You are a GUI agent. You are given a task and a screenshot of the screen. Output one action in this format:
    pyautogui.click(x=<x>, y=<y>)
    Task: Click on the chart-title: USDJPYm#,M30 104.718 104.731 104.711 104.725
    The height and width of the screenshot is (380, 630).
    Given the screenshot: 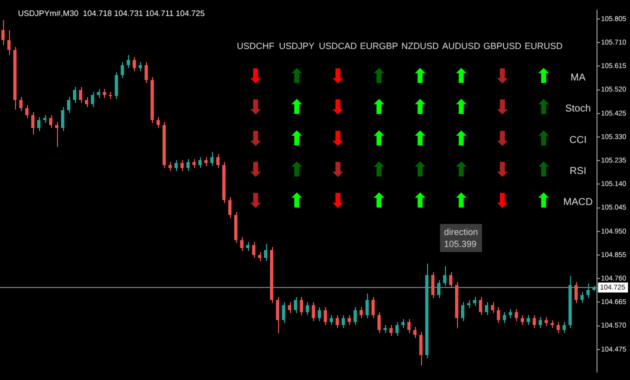 What is the action you would take?
    pyautogui.click(x=112, y=13)
    